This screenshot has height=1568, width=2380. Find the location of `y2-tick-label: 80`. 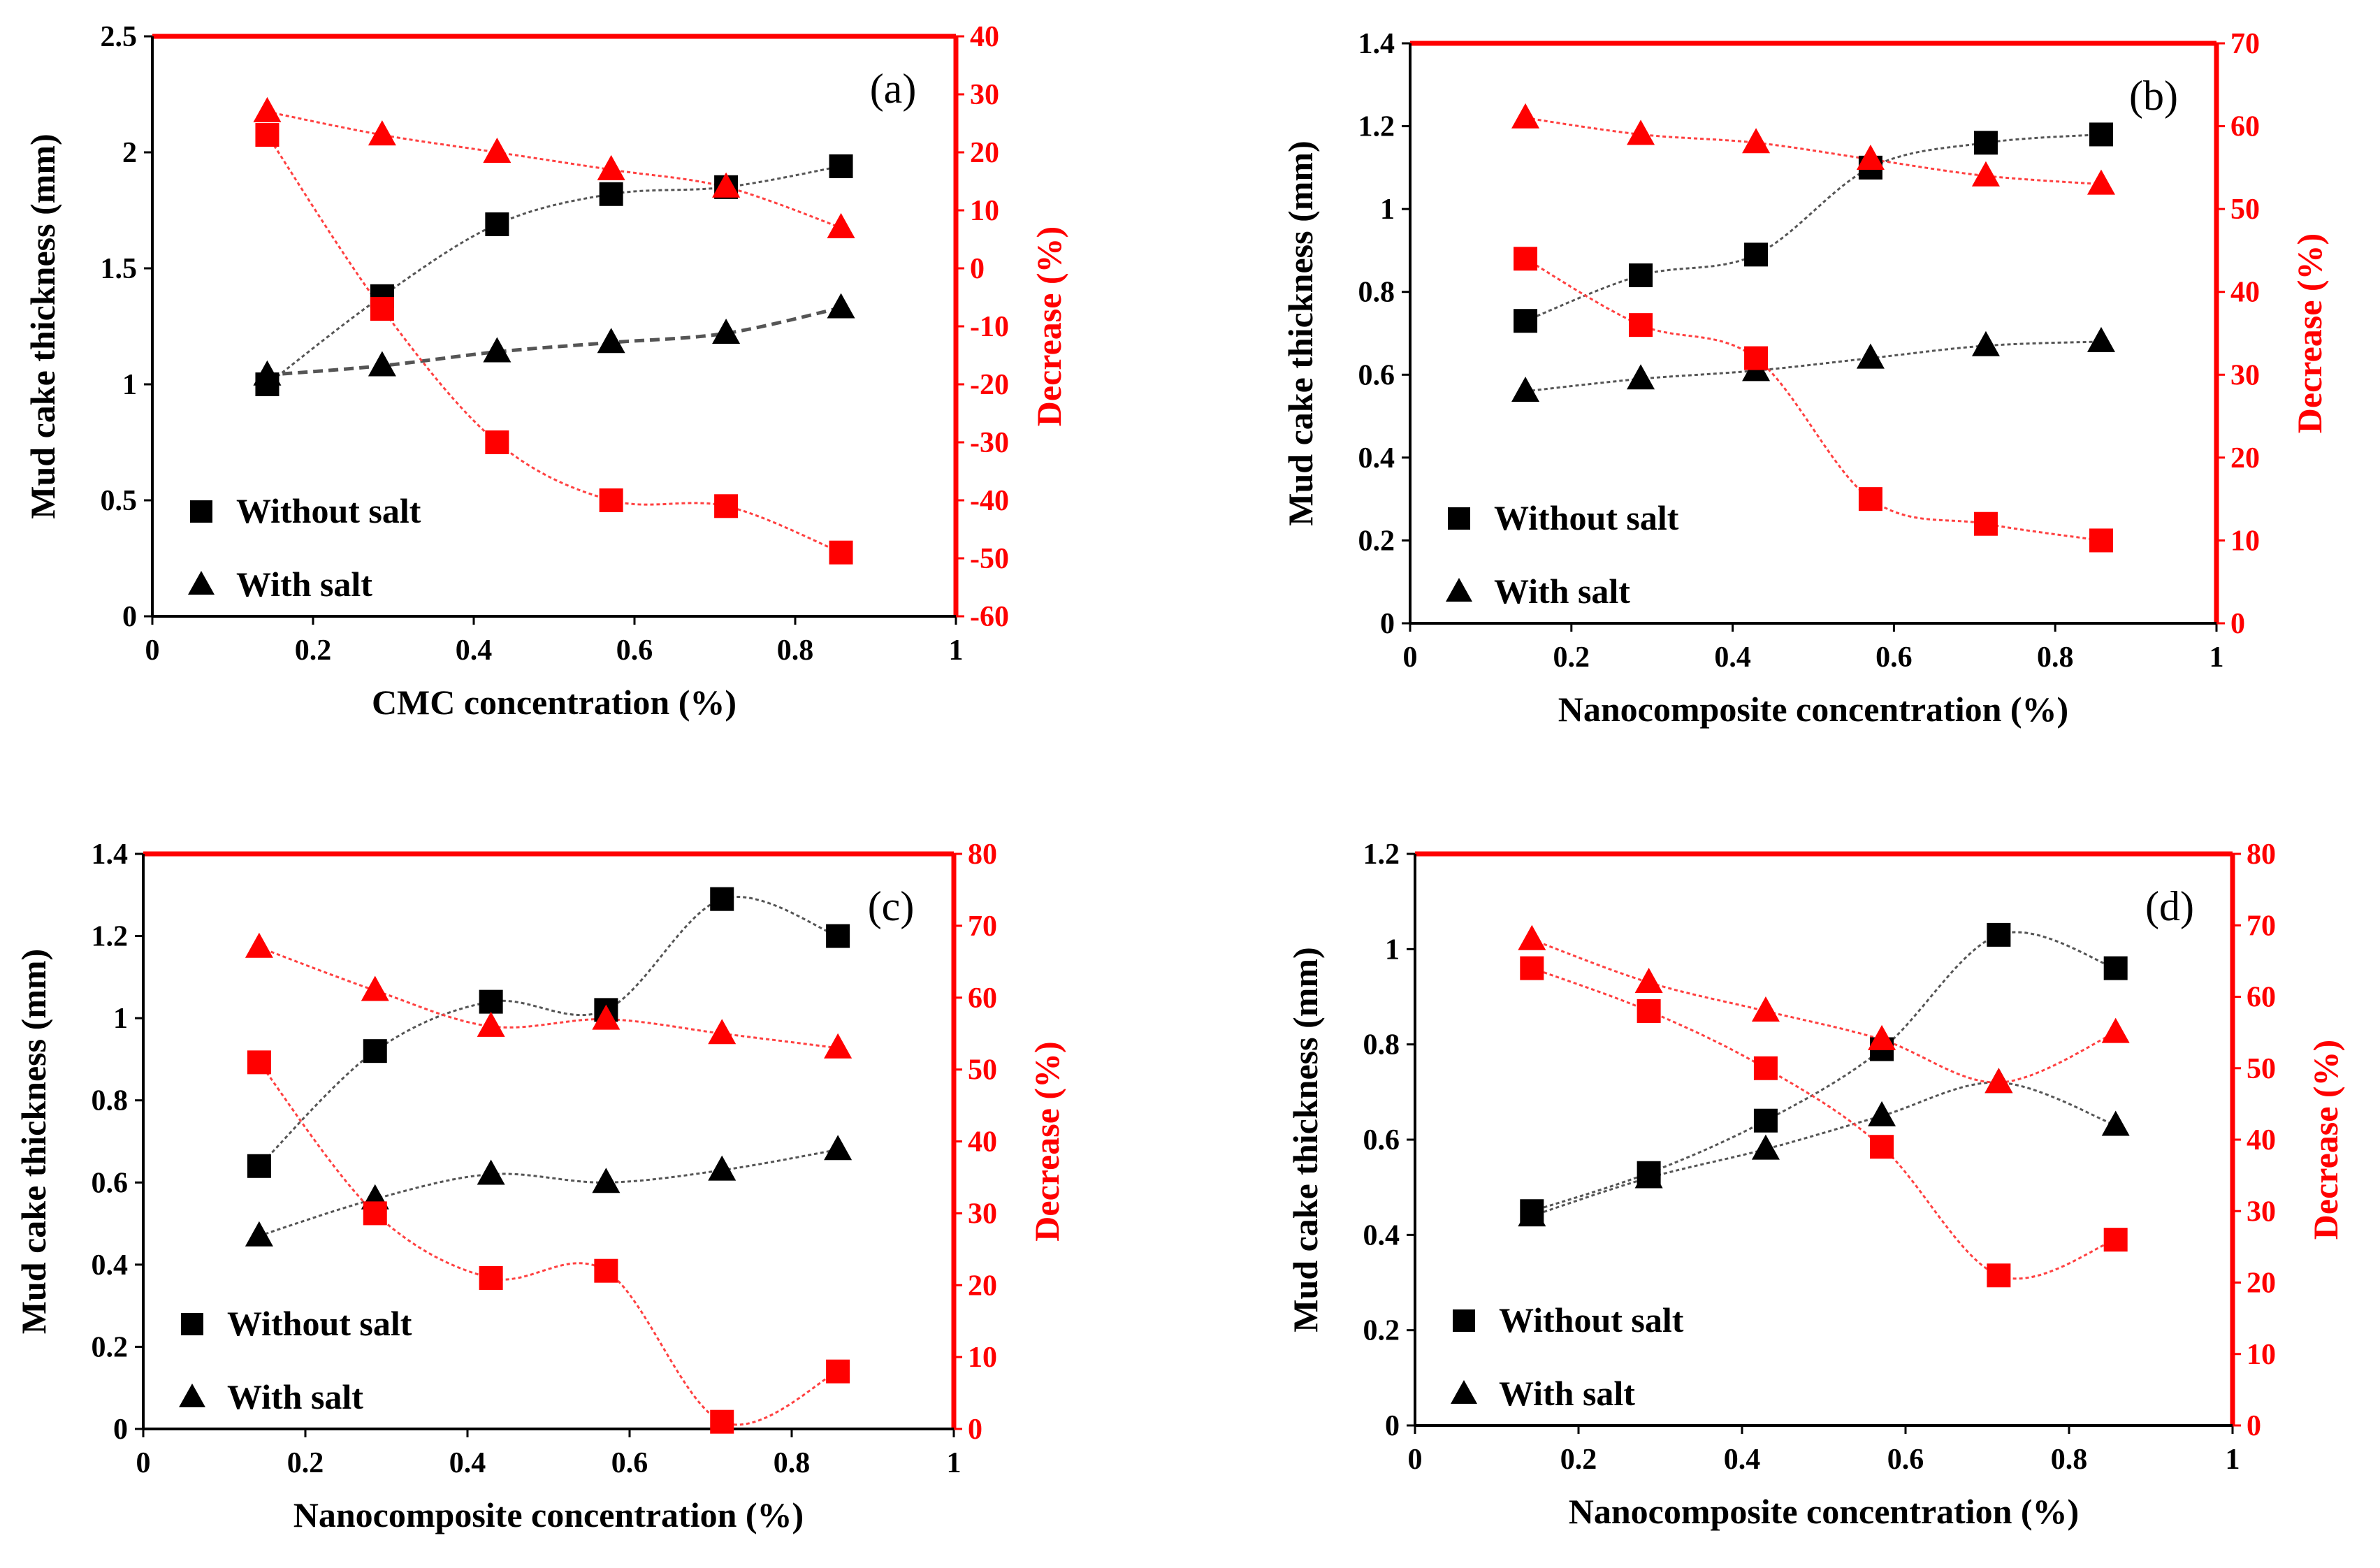

y2-tick-label: 80 is located at coordinates (2262, 855).